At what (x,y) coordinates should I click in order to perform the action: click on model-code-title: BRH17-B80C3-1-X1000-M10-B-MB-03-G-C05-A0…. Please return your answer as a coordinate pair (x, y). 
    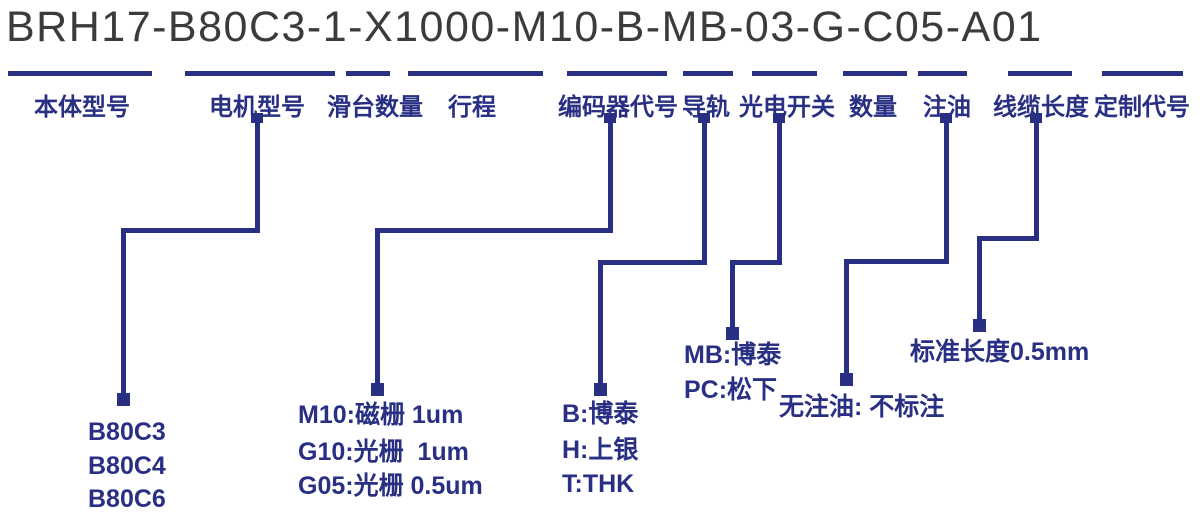
    Looking at the image, I should click on (524, 27).